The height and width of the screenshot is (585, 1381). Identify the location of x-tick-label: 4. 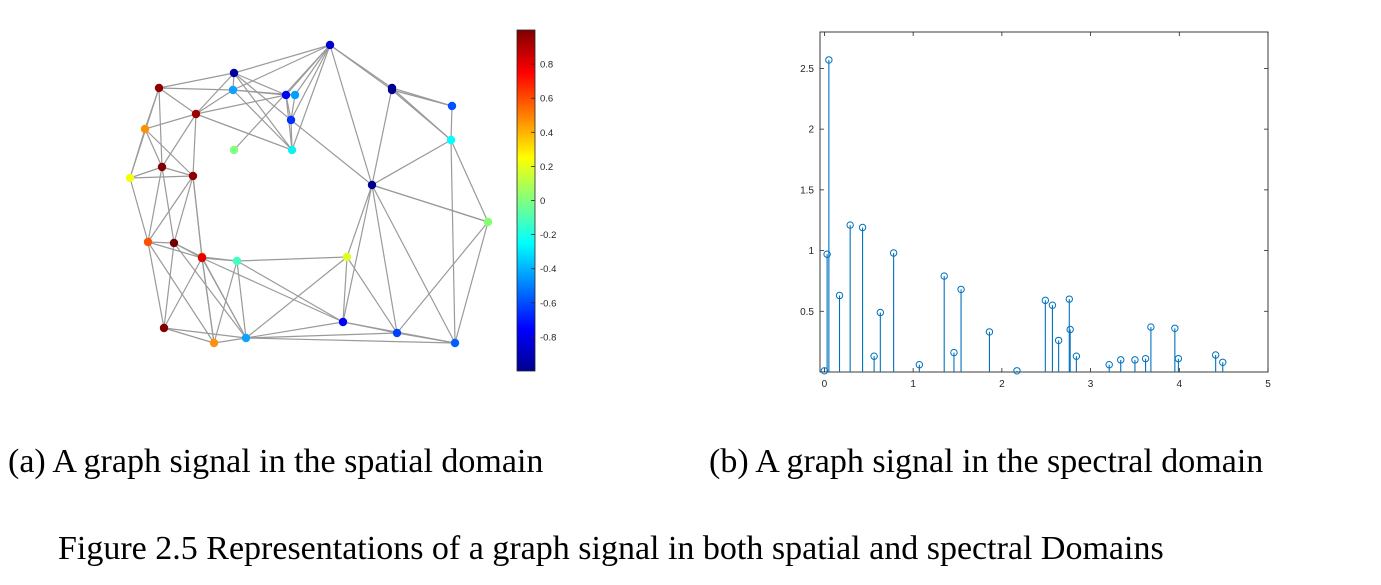
(1180, 384).